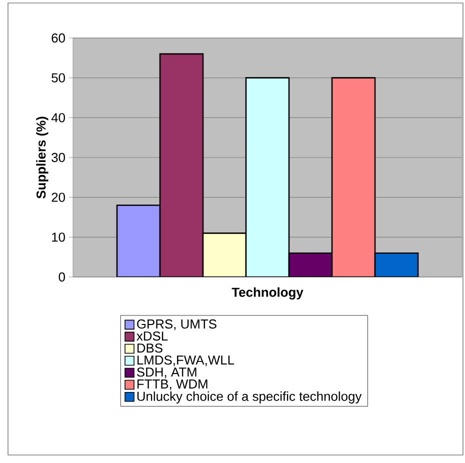 This screenshot has width=465, height=463. Describe the element at coordinates (61, 277) in the screenshot. I see `y-tick-label: 0` at that location.